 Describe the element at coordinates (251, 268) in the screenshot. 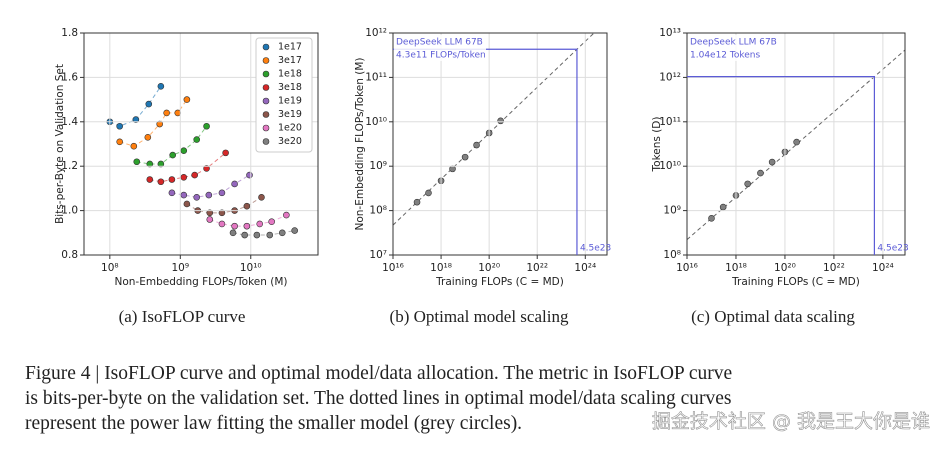

I see `x-tick-label: 10¹⁰` at that location.